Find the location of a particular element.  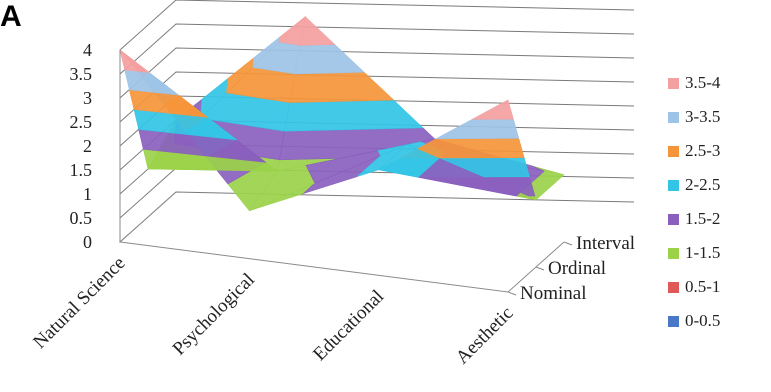

legend-item: 0.5-1 is located at coordinates (718, 287).